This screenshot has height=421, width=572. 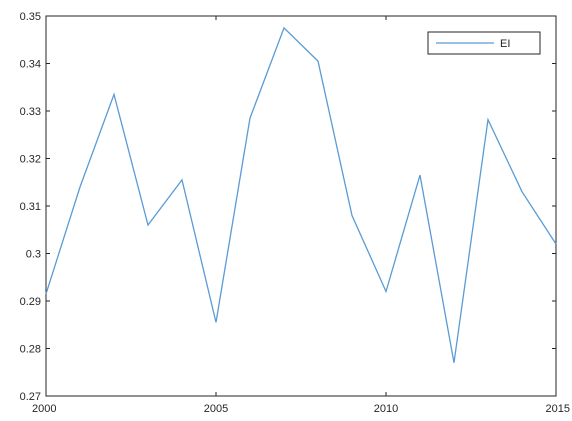 I want to click on x-tick-label: 2015, so click(x=558, y=409).